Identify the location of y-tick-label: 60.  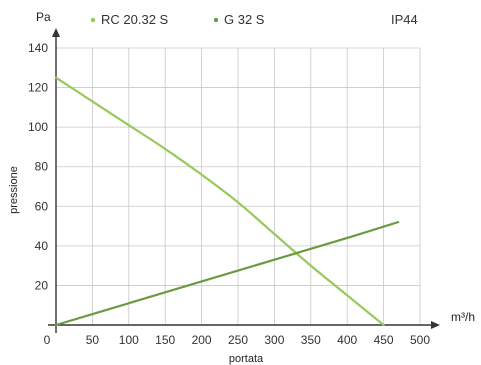
(42, 206).